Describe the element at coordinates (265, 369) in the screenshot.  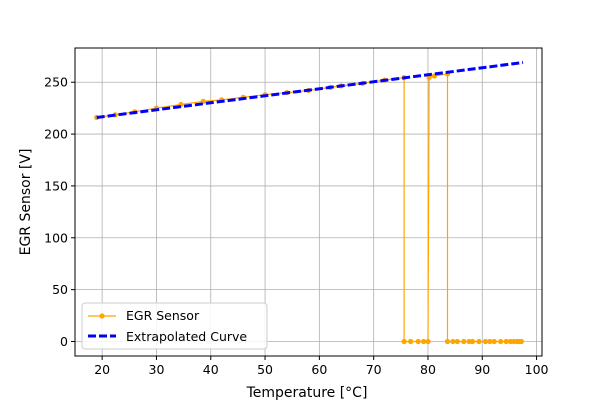
I see `x-tick-label: 50` at that location.